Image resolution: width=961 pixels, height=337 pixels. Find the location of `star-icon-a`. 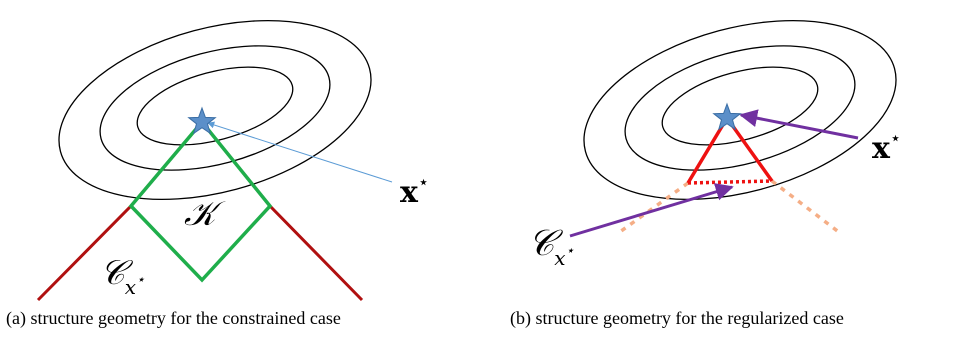

star-icon-a is located at coordinates (202, 120).